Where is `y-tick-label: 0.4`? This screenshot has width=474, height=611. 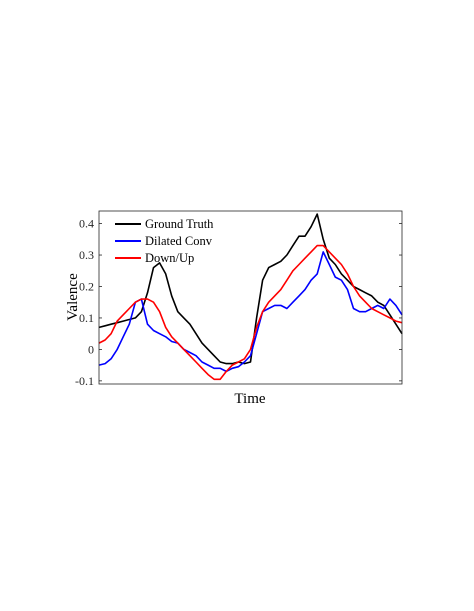 y-tick-label: 0.4 is located at coordinates (86, 224).